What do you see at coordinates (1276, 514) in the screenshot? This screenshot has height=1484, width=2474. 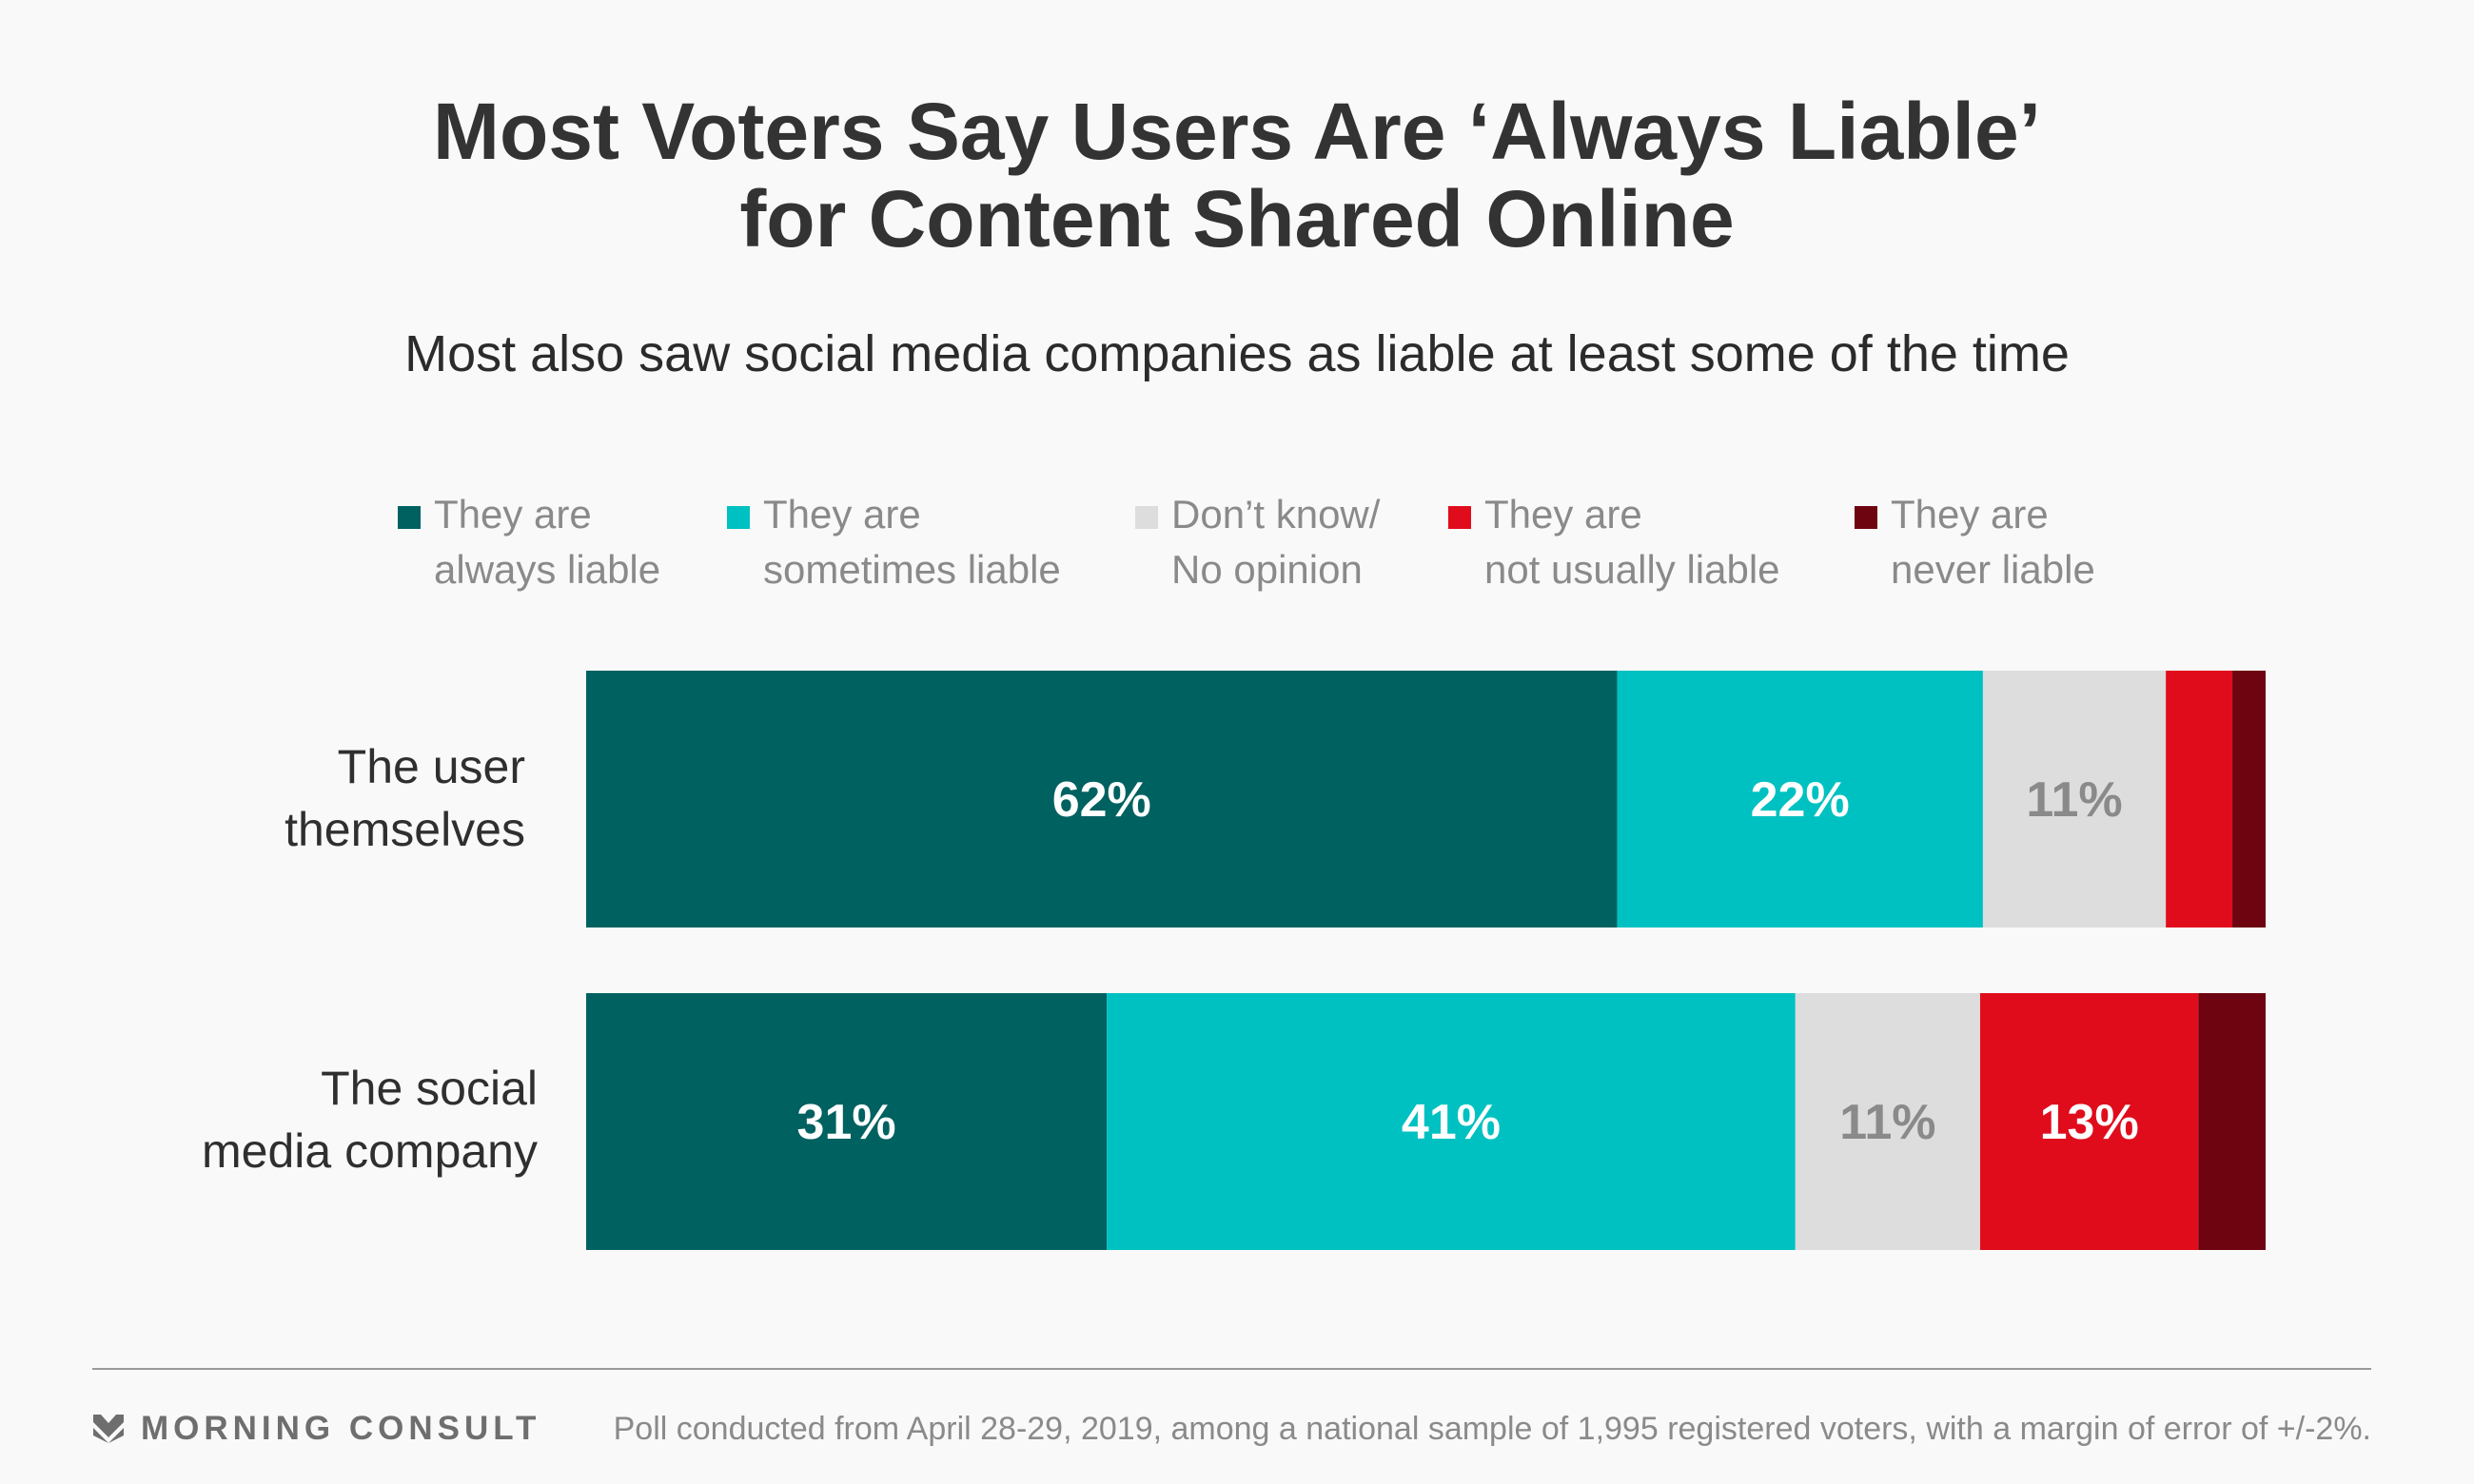 I see `legend-label-line: Don’t know/` at bounding box center [1276, 514].